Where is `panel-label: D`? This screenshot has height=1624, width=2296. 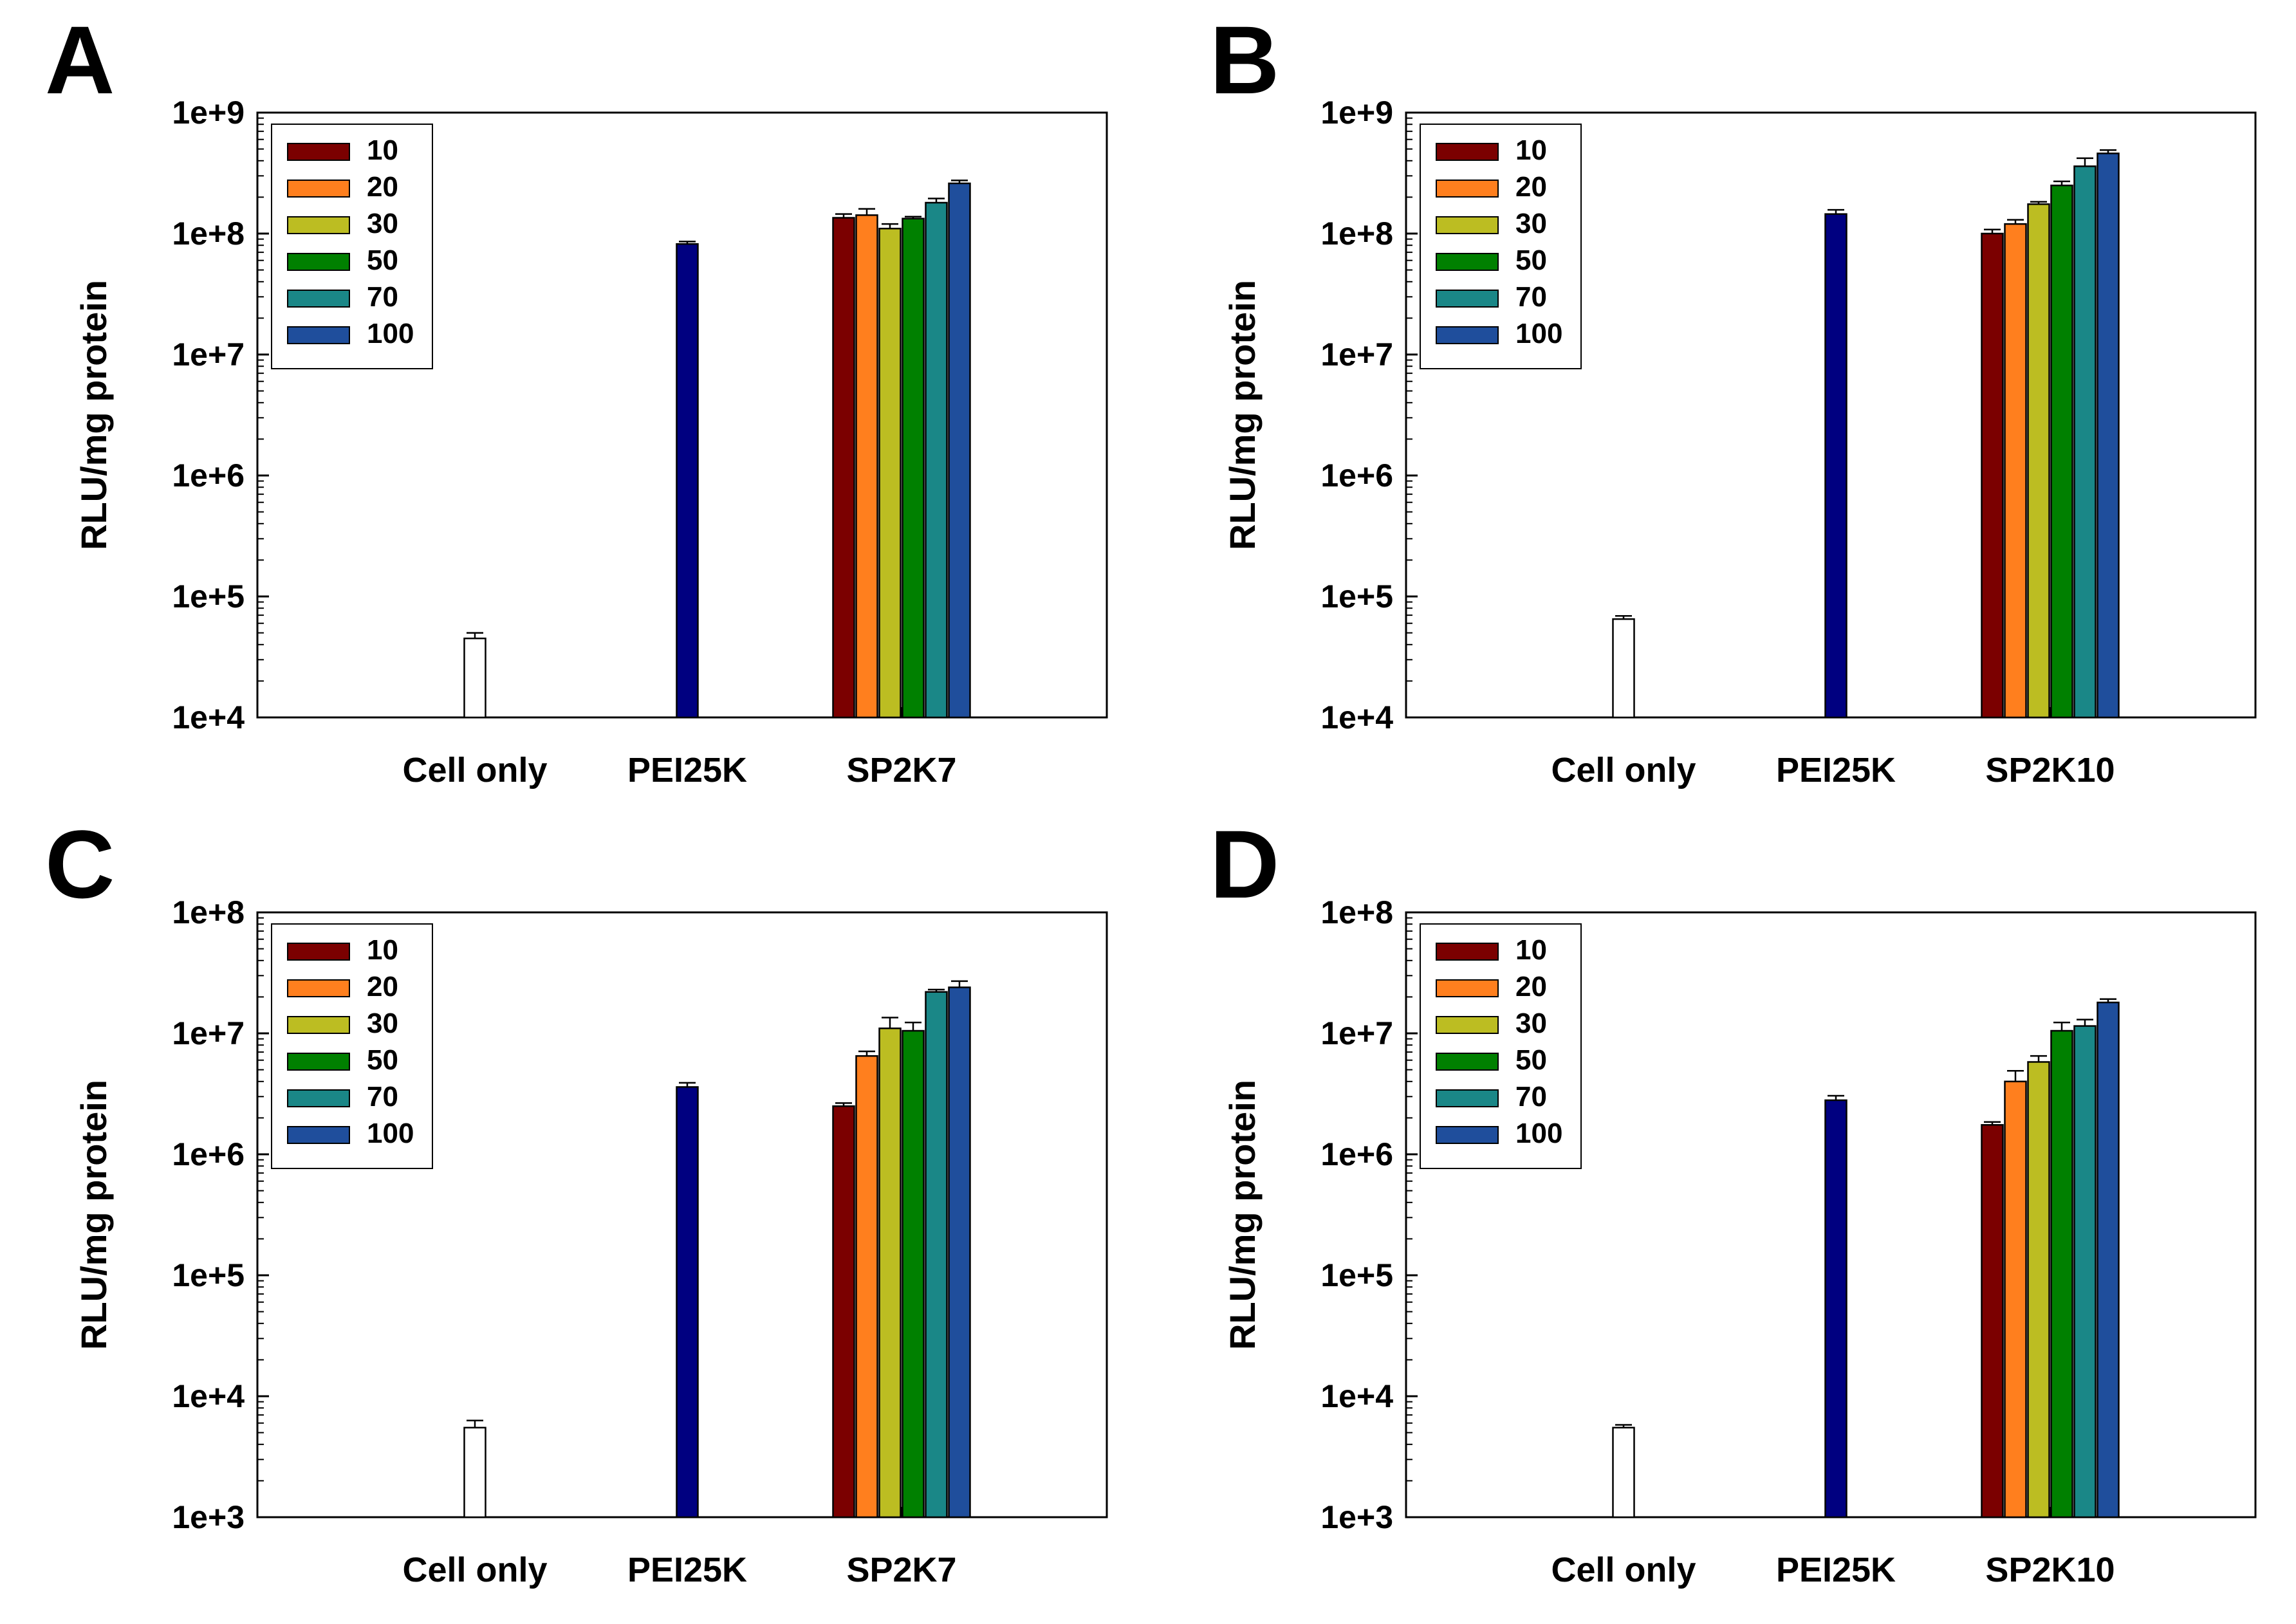
panel-label: D is located at coordinates (1244, 864).